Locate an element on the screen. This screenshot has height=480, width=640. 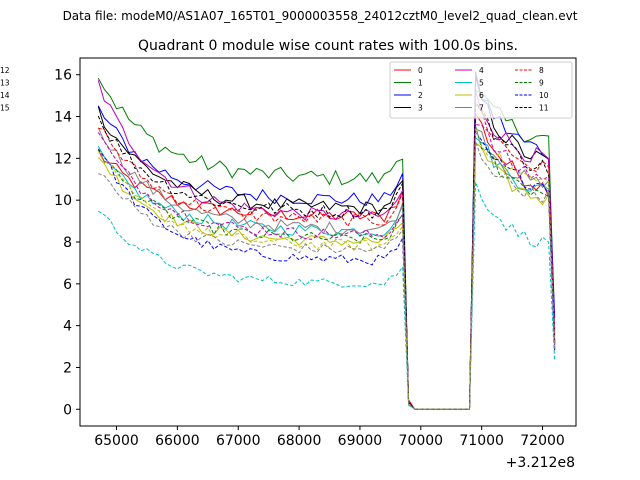
legend-item-5: 5 is located at coordinates (469, 83).